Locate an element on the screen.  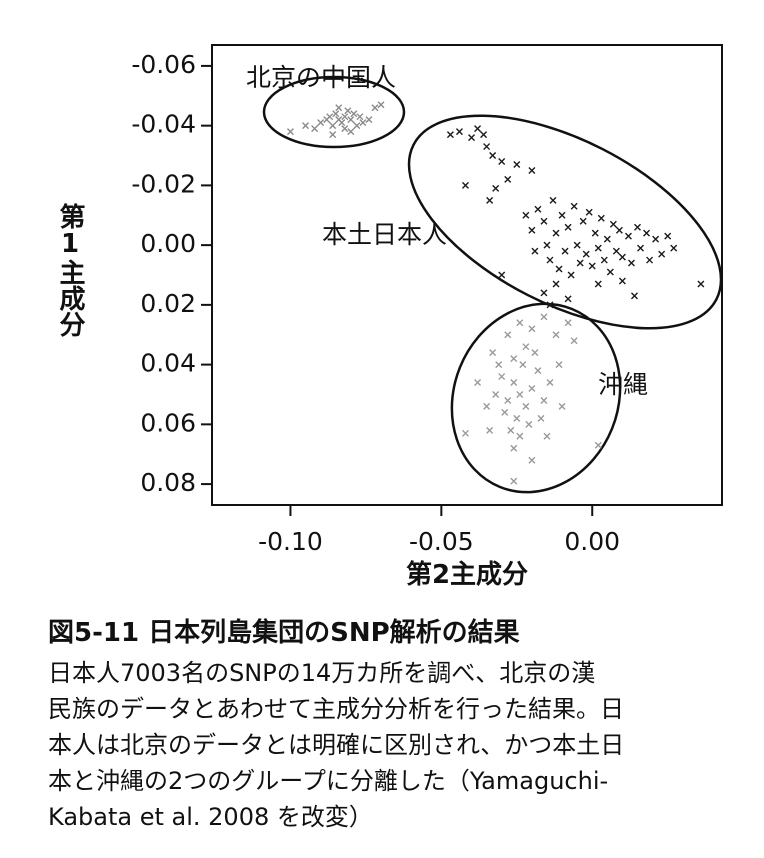
caption-line: 本人は北京のデータとは明確に区別され、かつ本土日 is located at coordinates (336, 745).